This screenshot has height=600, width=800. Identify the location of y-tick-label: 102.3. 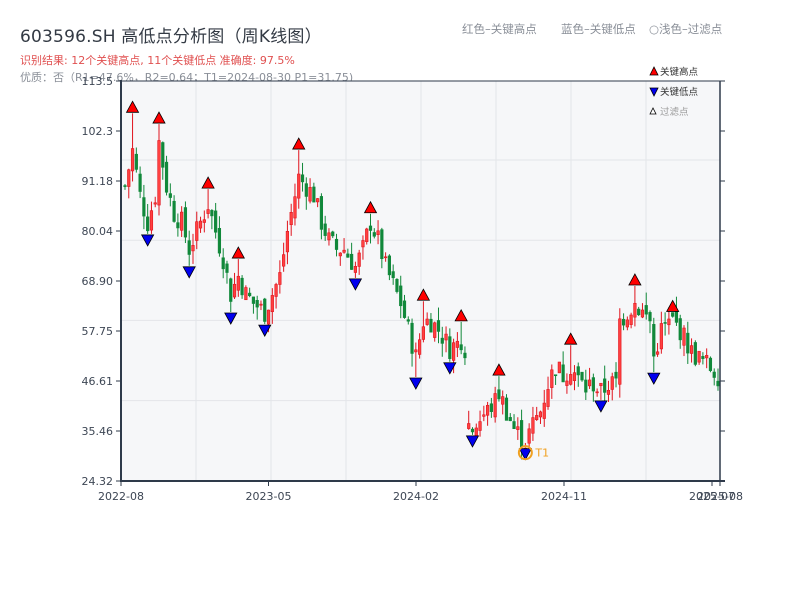
(98, 131).